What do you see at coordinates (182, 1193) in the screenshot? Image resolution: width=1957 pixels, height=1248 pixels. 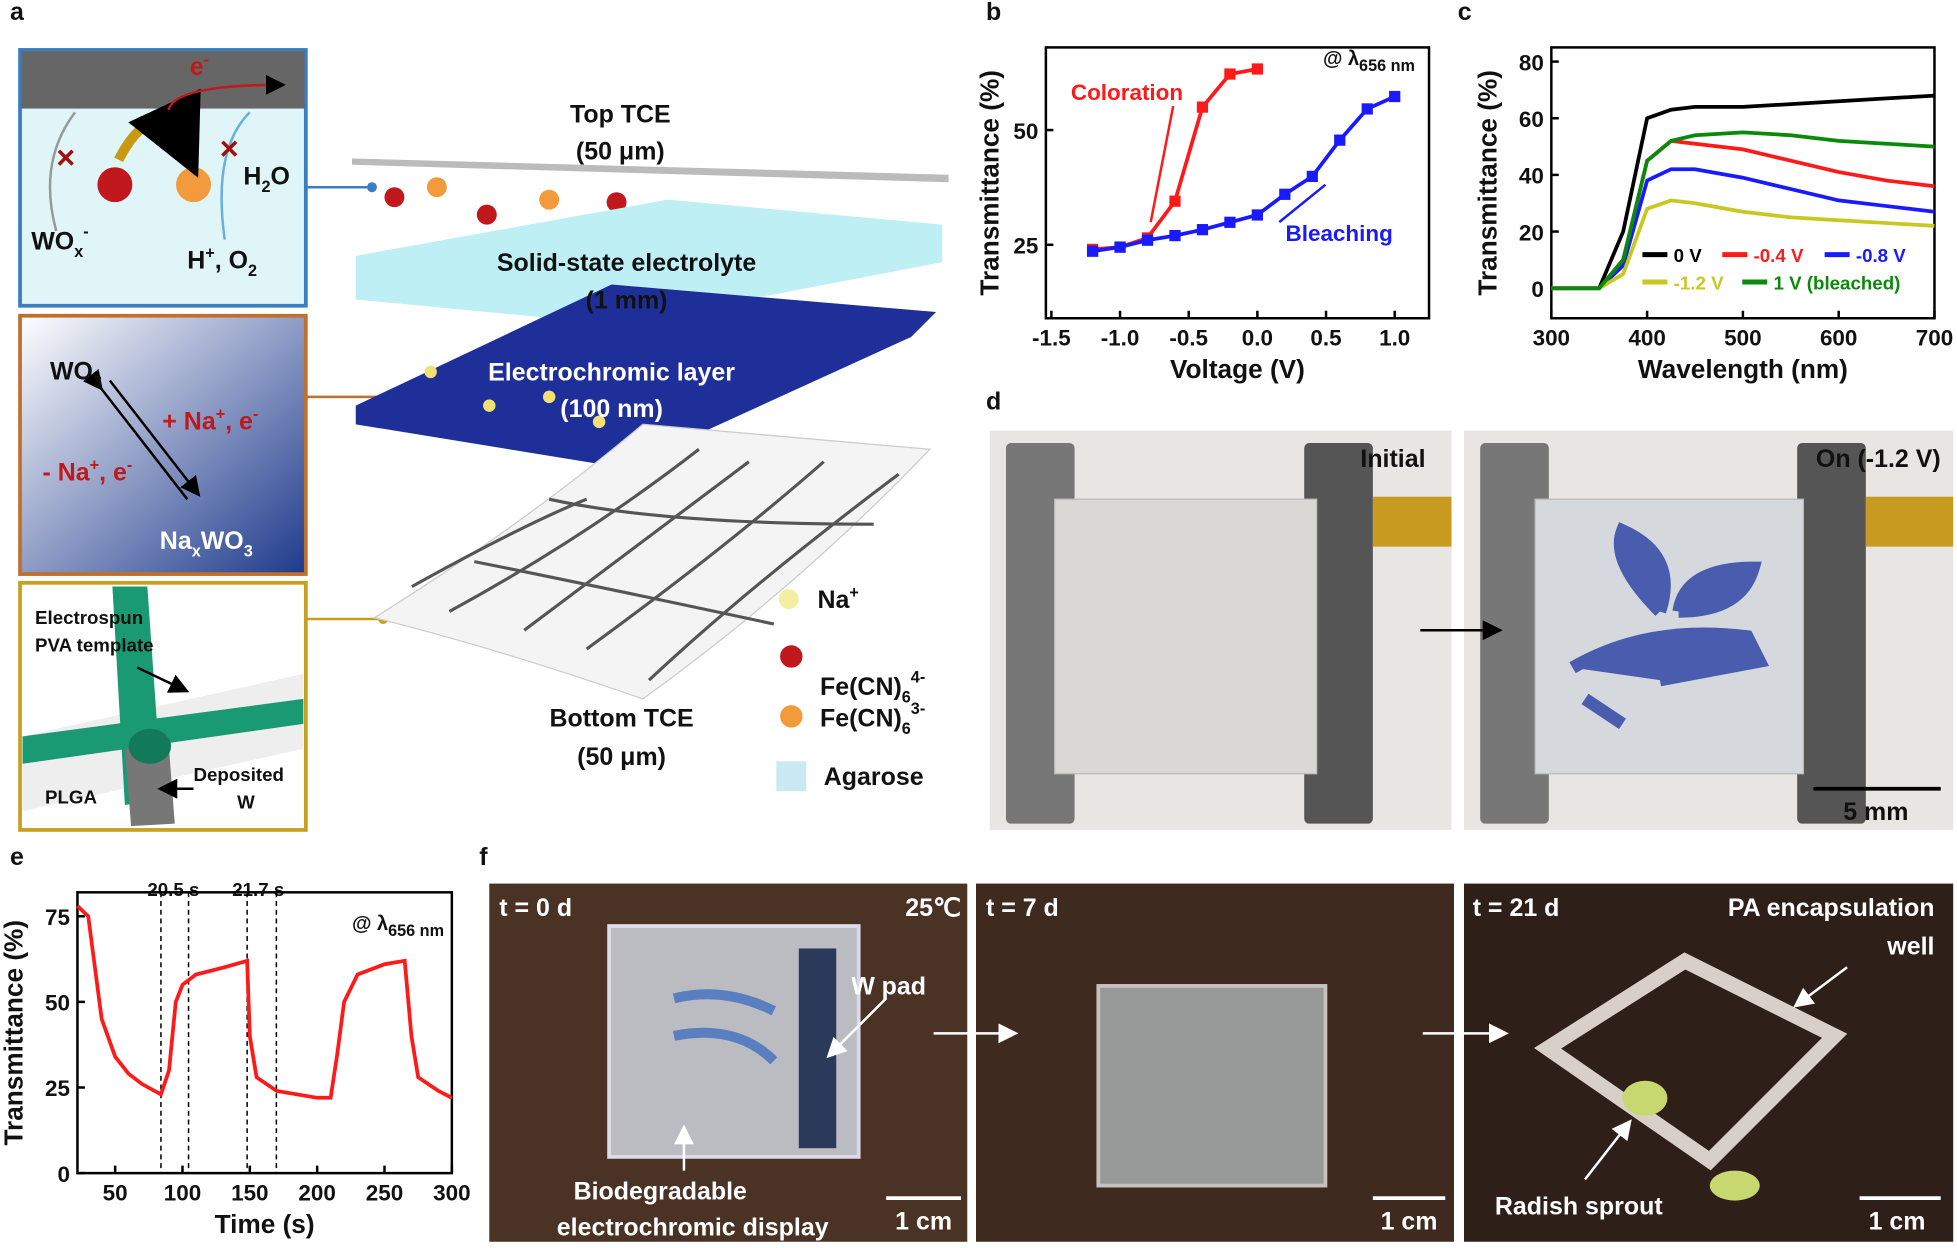 I see `x-tick-label: 100` at bounding box center [182, 1193].